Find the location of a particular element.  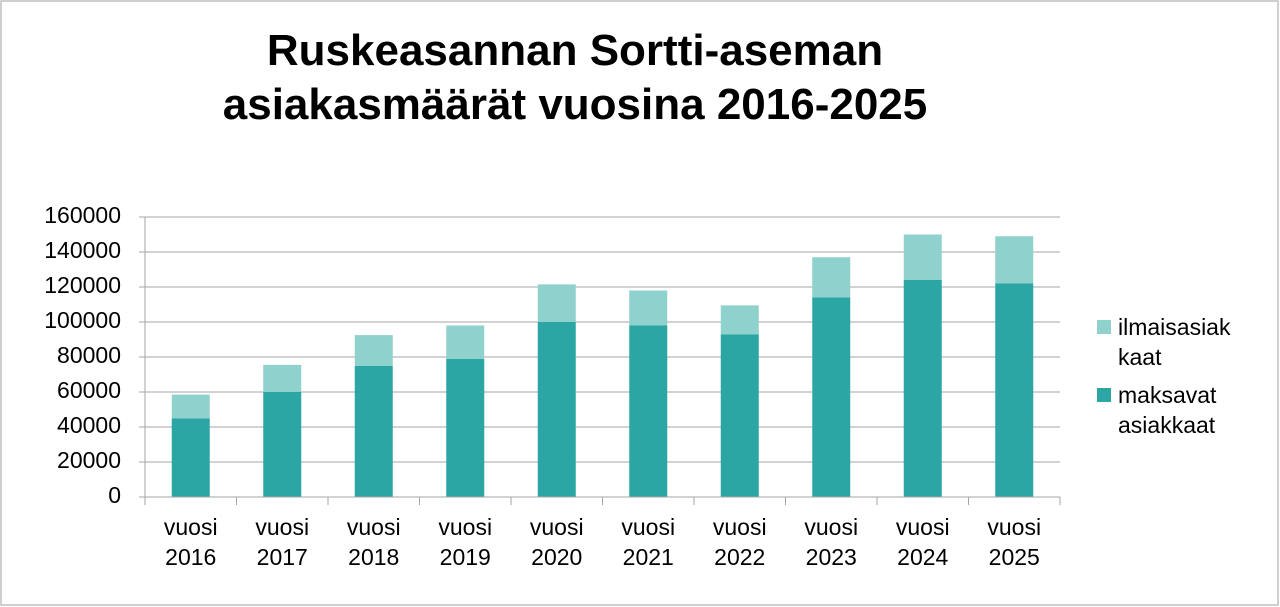

y-tick-label: 80000 is located at coordinates (89, 355).